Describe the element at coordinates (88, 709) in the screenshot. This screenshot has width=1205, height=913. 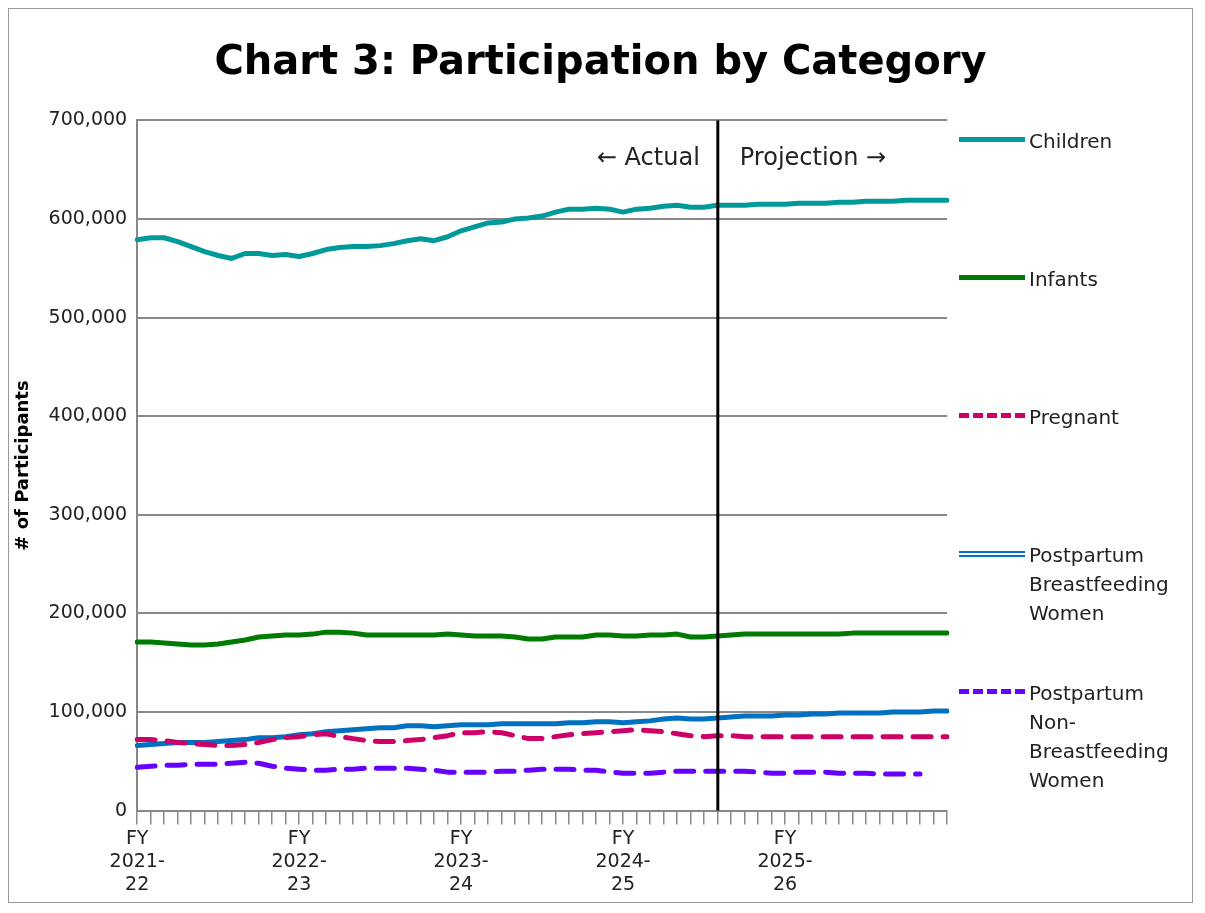
I see `y-tick-label: 100,000` at that location.